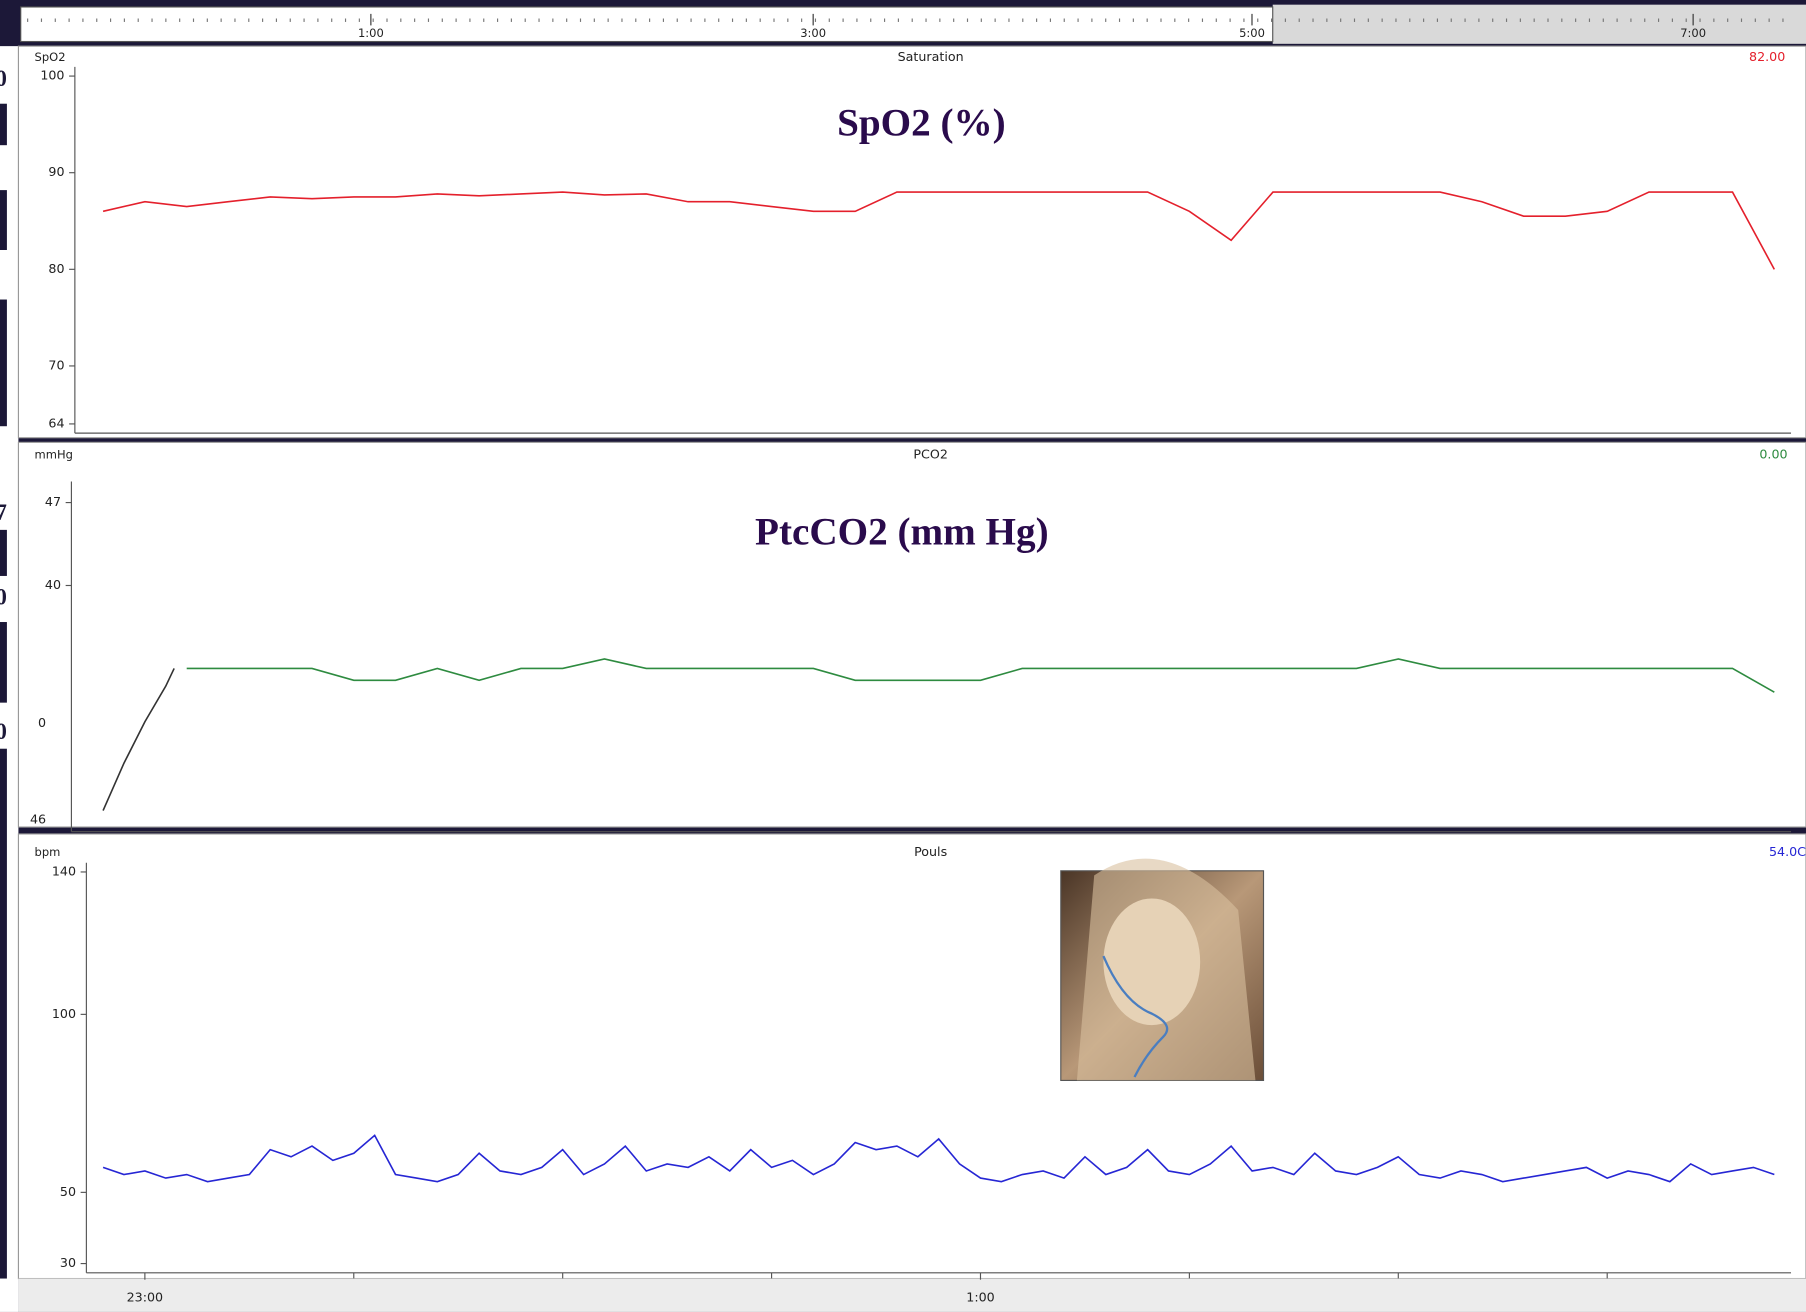 The image size is (1806, 1312). Describe the element at coordinates (1767, 56) in the screenshot. I see `readout: 82.00` at that location.